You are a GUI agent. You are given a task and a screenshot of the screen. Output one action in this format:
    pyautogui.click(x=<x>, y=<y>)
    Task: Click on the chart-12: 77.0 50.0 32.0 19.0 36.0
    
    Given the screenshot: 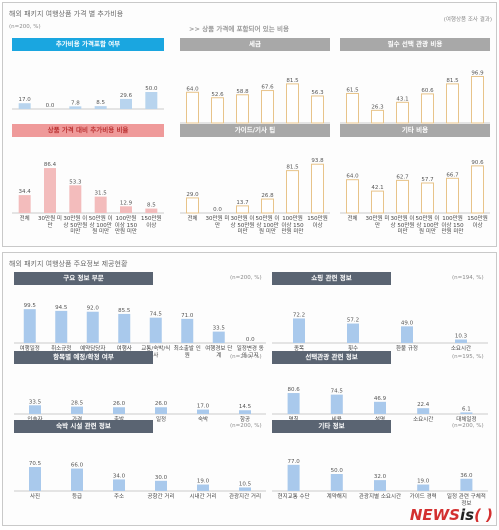 What is the action you would take?
    pyautogui.click(x=380, y=475)
    